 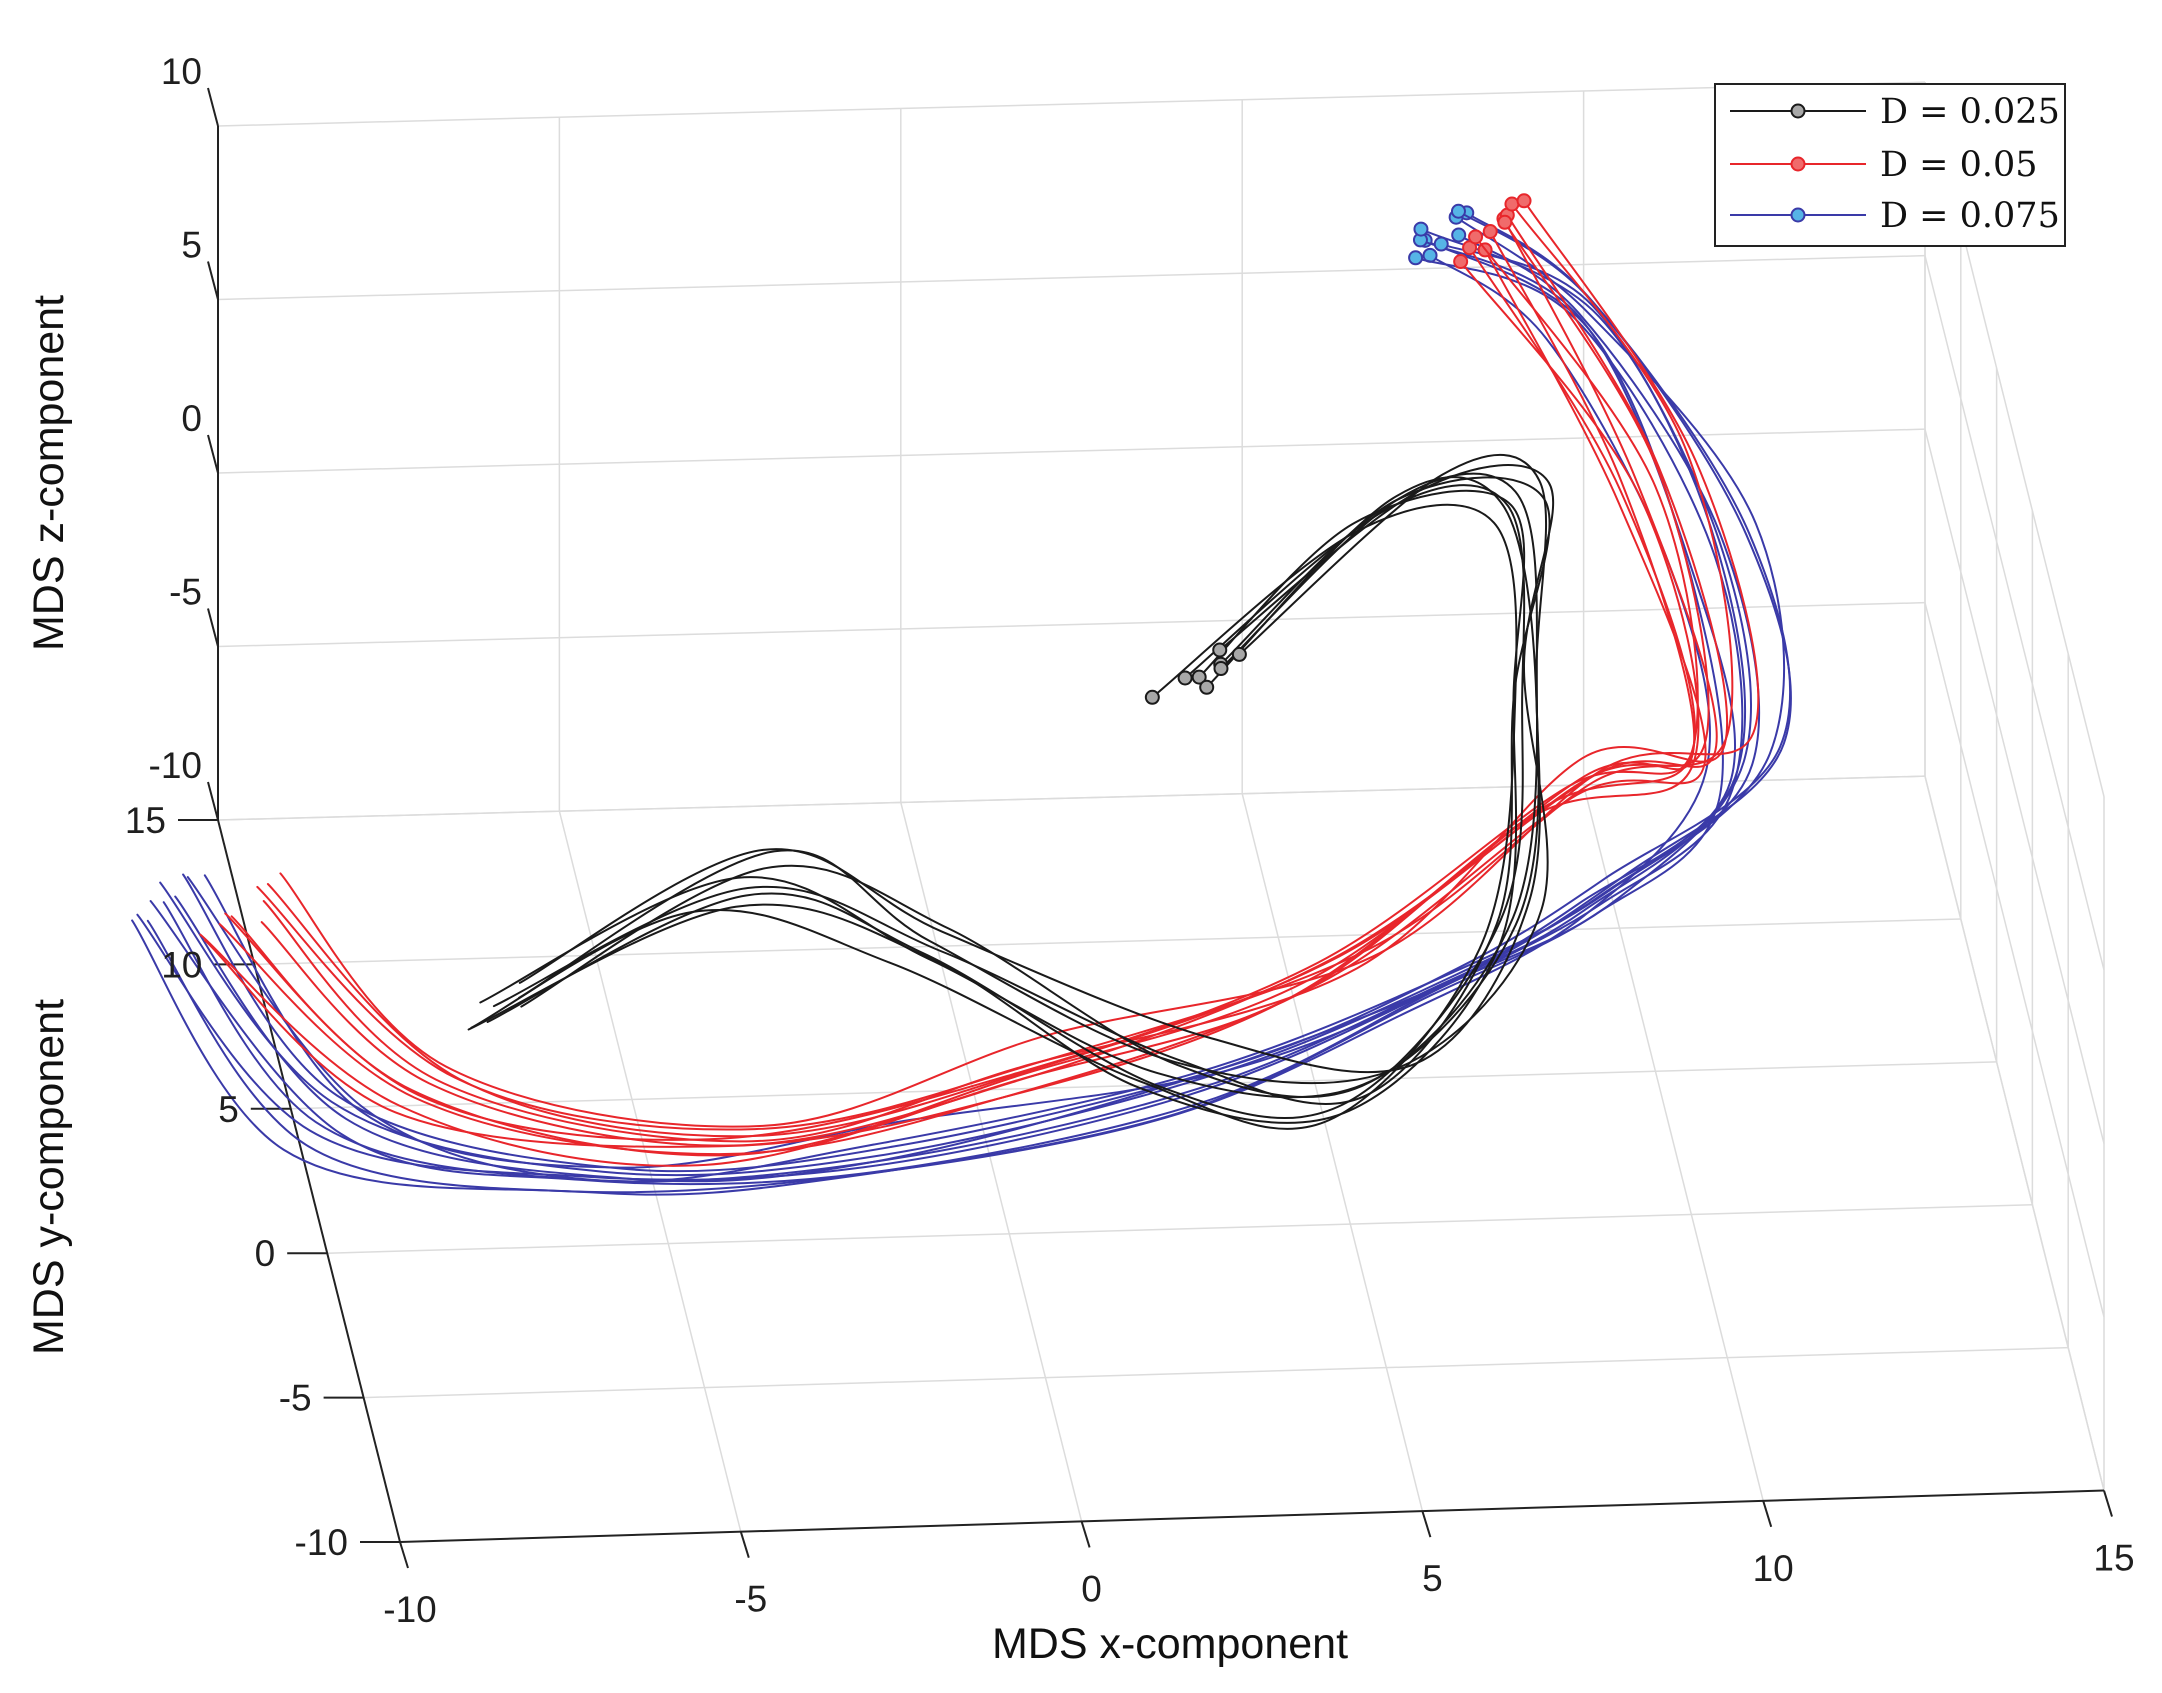 What do you see at coordinates (145, 820) in the screenshot?
I see `y-tick-label: 15` at bounding box center [145, 820].